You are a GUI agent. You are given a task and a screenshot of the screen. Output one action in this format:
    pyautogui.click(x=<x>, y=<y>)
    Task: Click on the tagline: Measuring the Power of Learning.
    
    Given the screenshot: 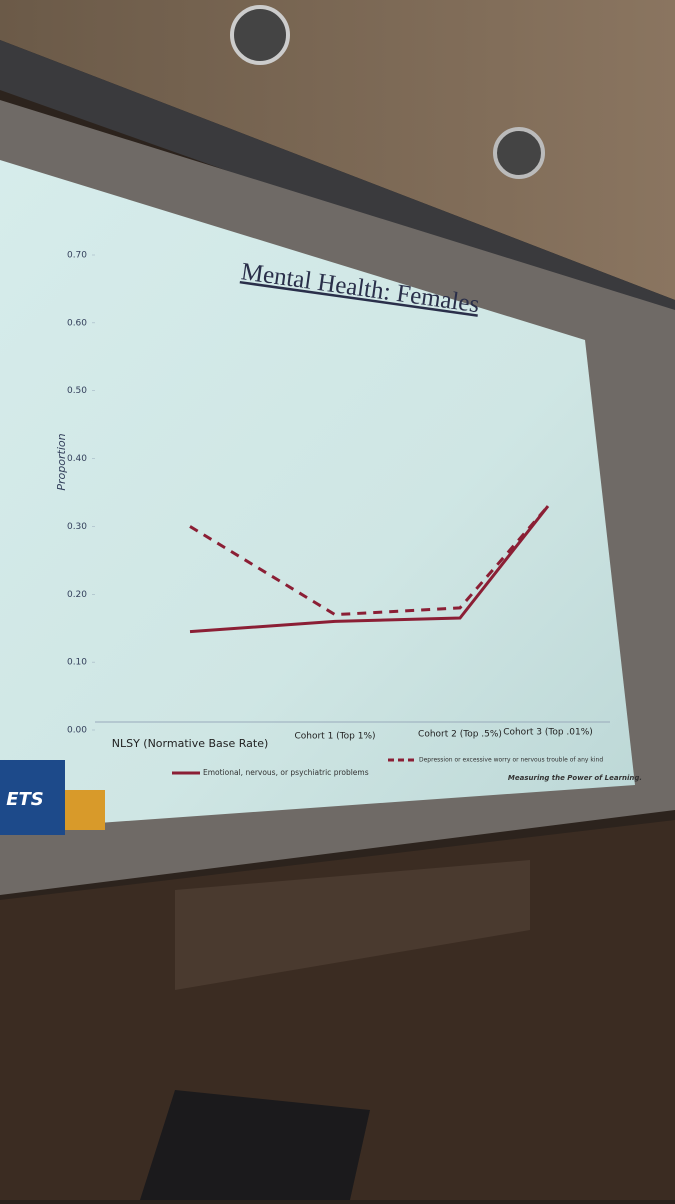 What is the action you would take?
    pyautogui.click(x=575, y=778)
    